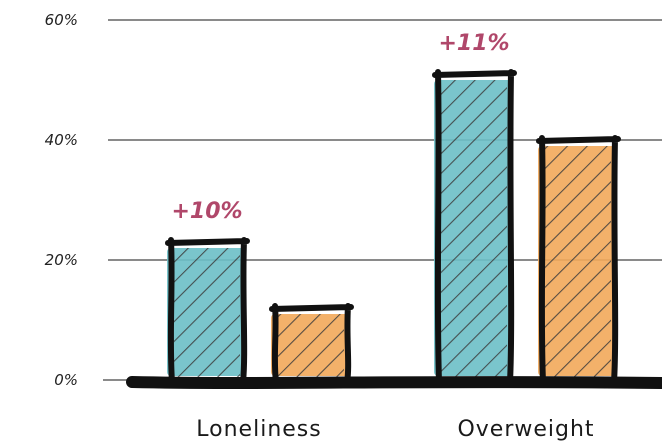  I want to click on x-axis-baseline, so click(394, 382).